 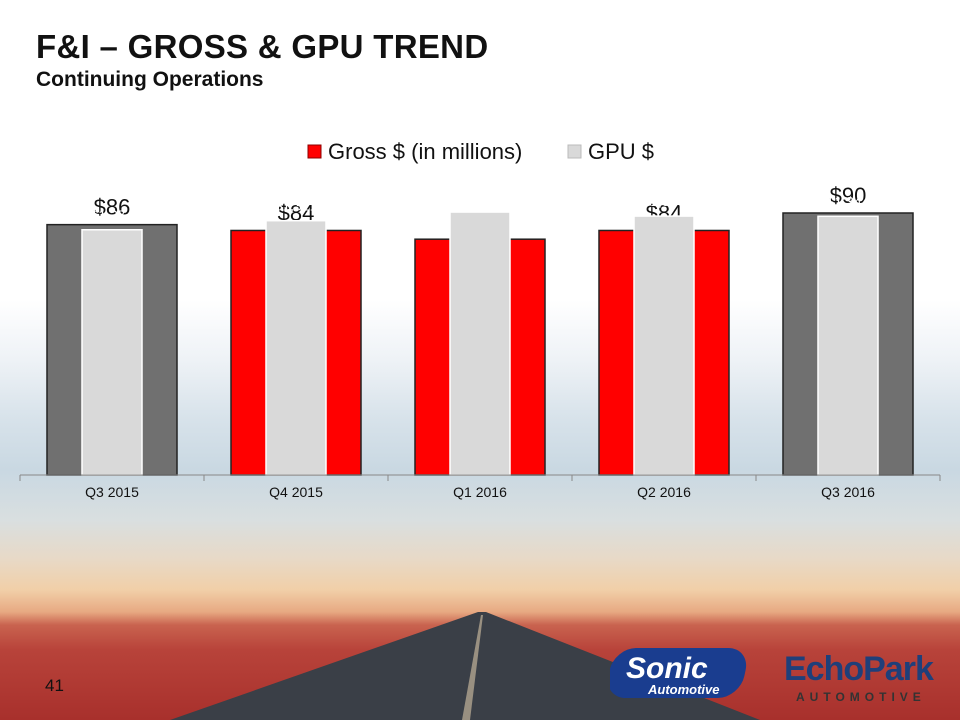 What do you see at coordinates (112, 492) in the screenshot?
I see `x-tick-label-1: Q3 2015` at bounding box center [112, 492].